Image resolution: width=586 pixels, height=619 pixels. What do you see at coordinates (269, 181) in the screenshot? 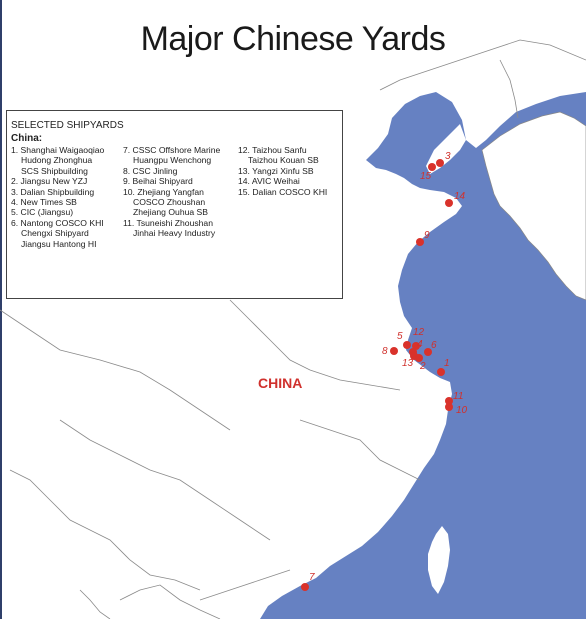
I see `legend-entry: 14. AVIC Weihai` at bounding box center [269, 181].